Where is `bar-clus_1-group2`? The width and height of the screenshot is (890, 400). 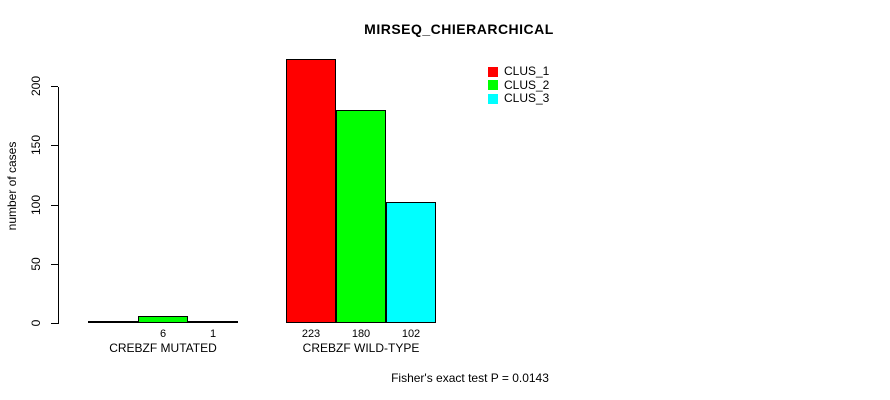 bar-clus_1-group2 is located at coordinates (311, 191).